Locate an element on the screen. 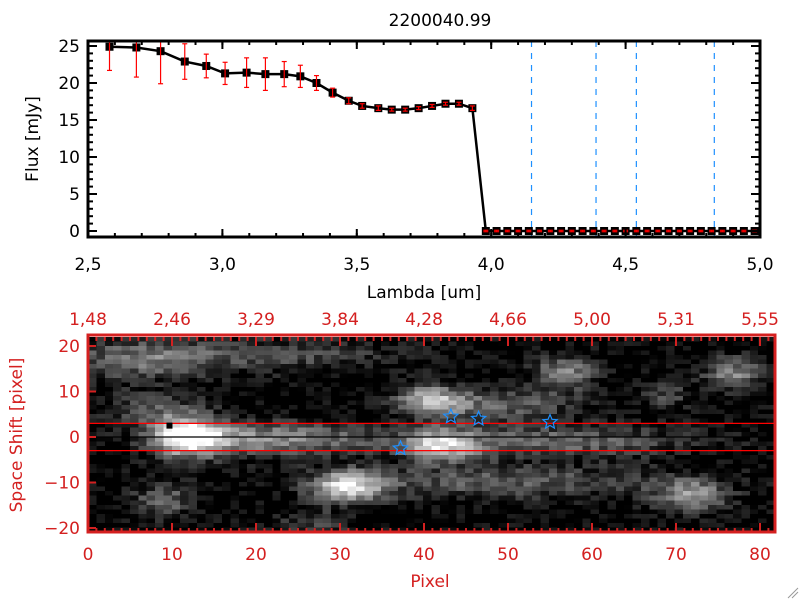 Image resolution: width=800 pixels, height=600 pixels. x-tick-label: 20 is located at coordinates (256, 555).